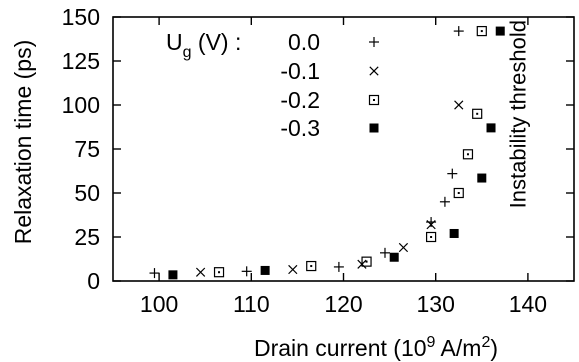 This screenshot has height=362, width=579. What do you see at coordinates (87, 149) in the screenshot?
I see `y-tick-label: 75` at bounding box center [87, 149].